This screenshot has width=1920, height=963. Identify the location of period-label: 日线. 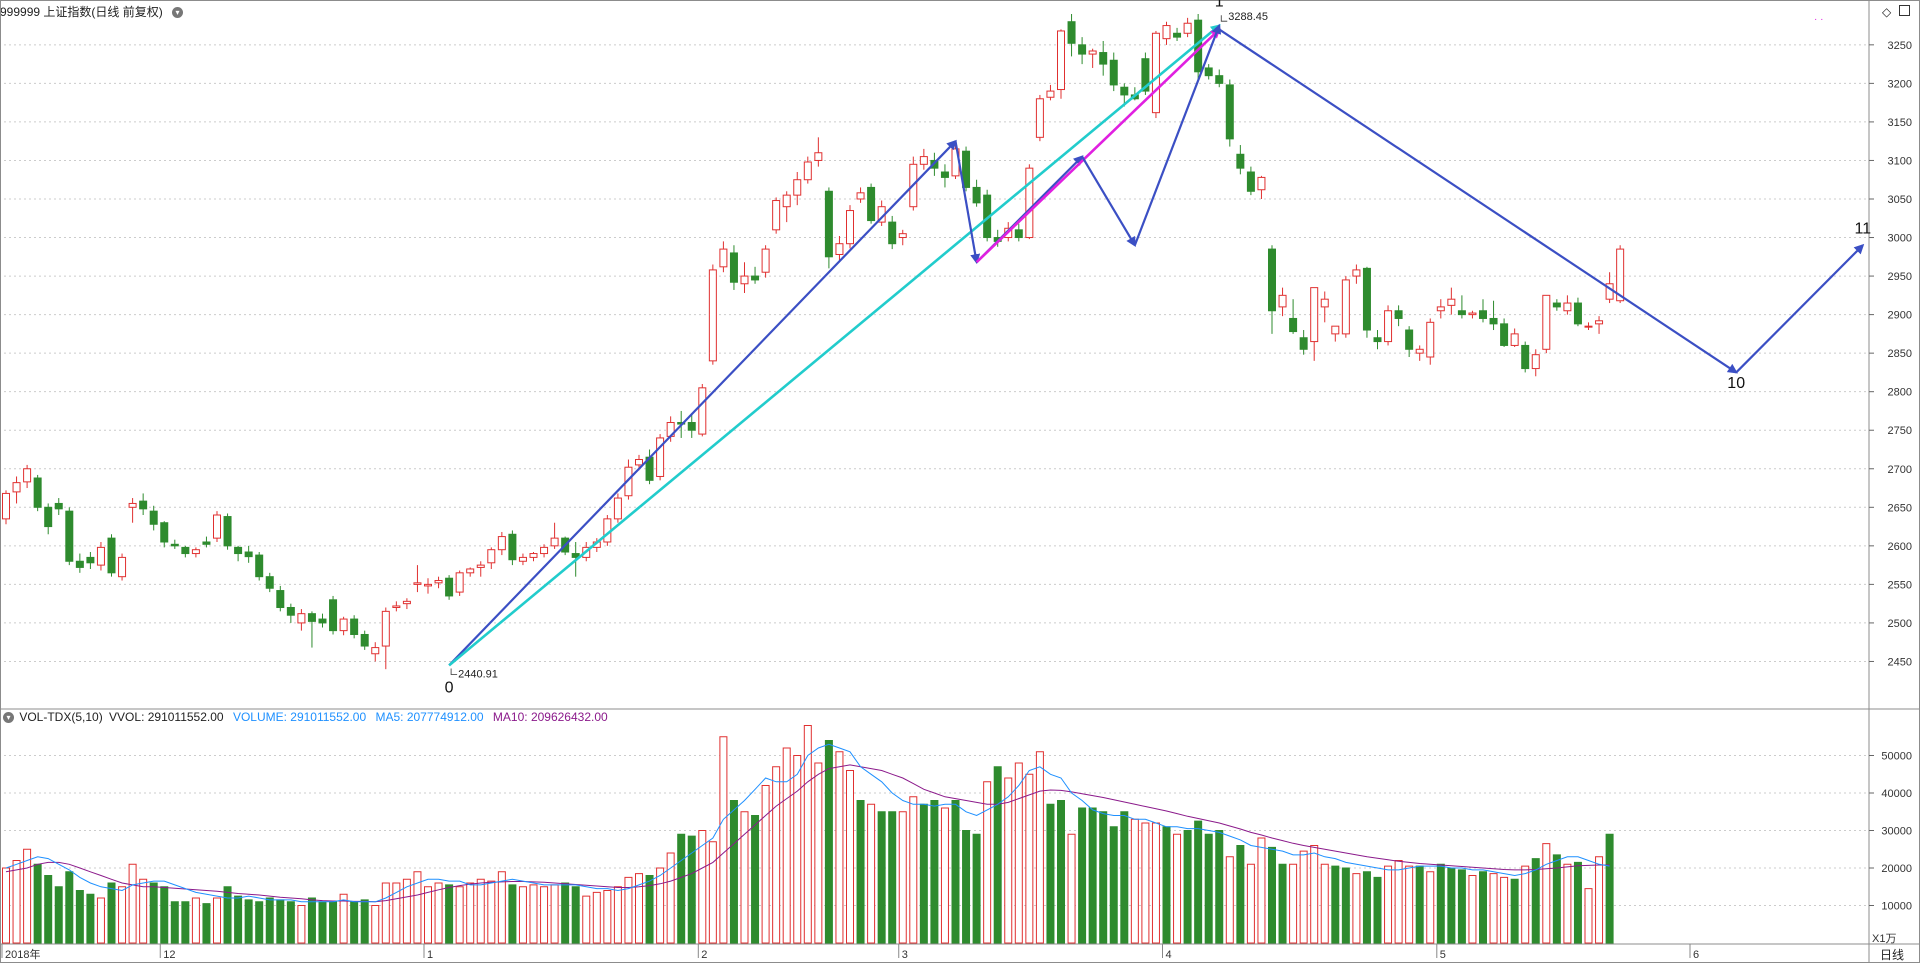
(1892, 955).